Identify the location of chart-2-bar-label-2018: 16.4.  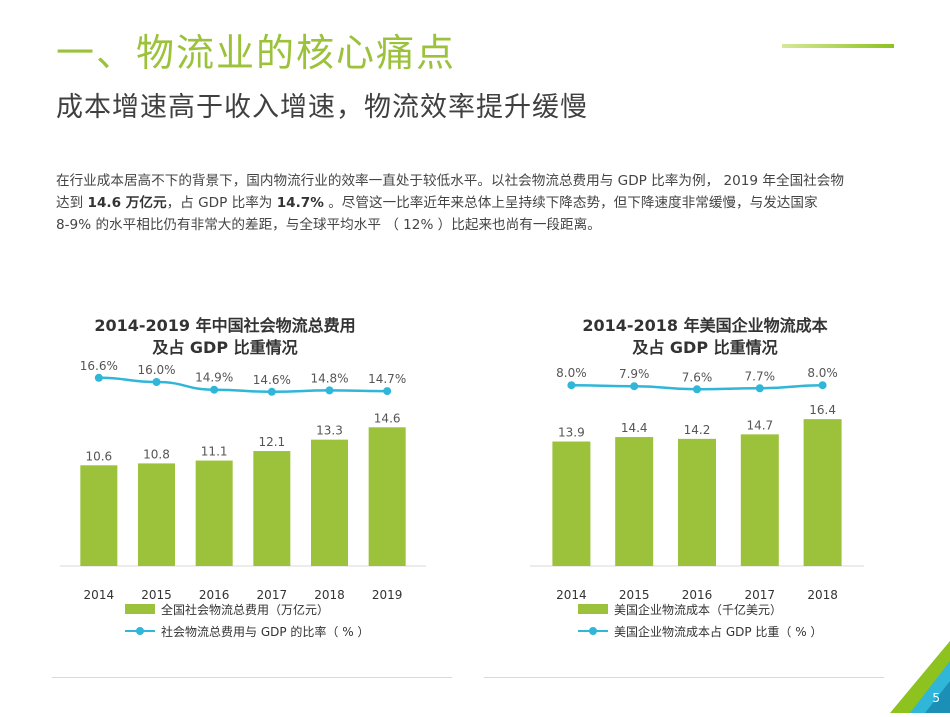
(822, 410).